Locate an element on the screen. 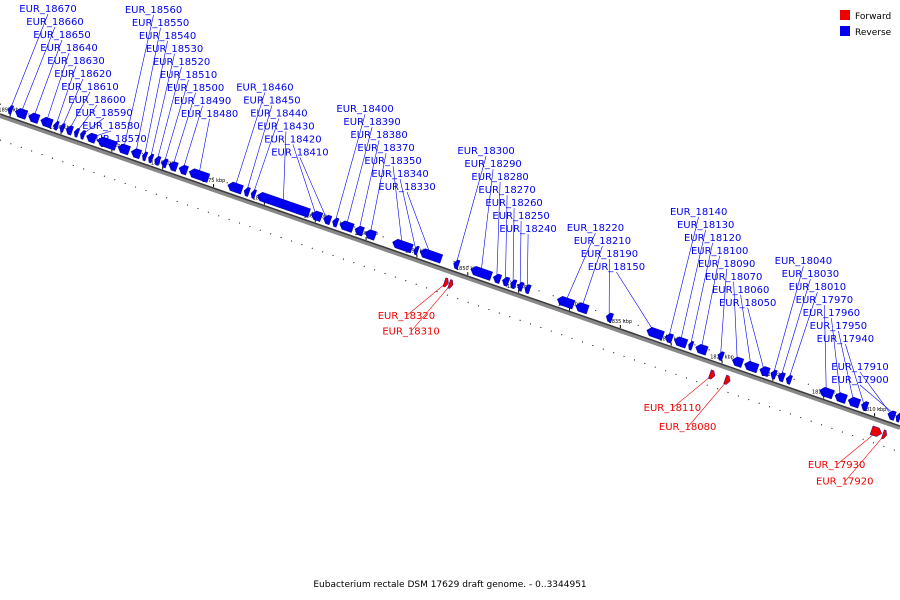 The height and width of the screenshot is (600, 900). gene-label: EUR_18460 is located at coordinates (264, 87).